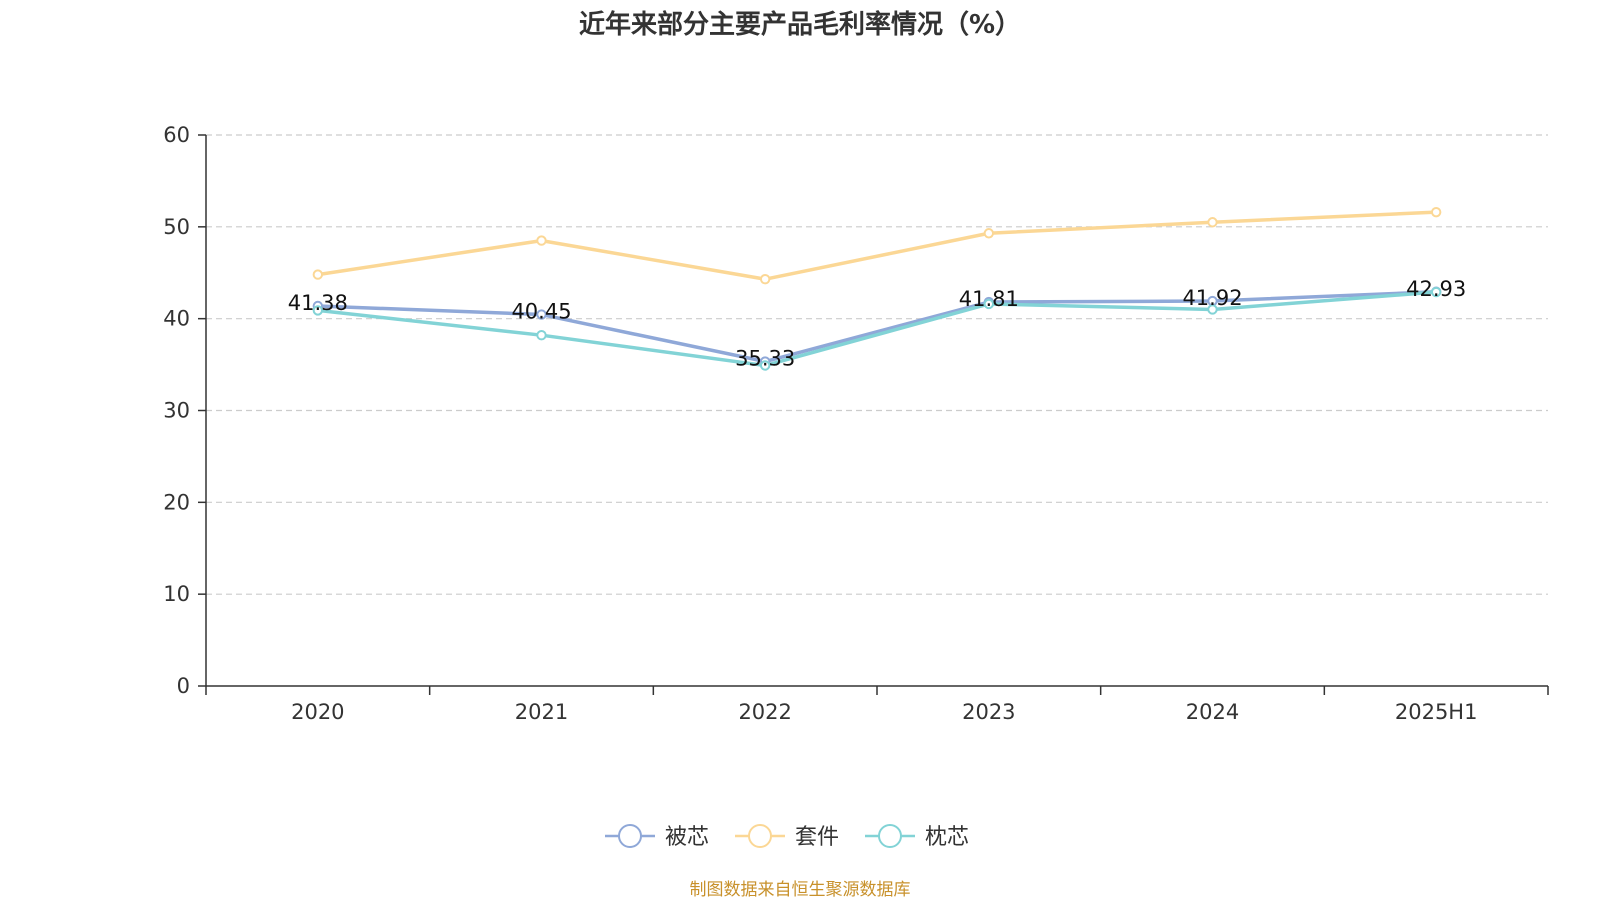 The image size is (1600, 900). What do you see at coordinates (1212, 712) in the screenshot?
I see `x-tick-label: 2024` at bounding box center [1212, 712].